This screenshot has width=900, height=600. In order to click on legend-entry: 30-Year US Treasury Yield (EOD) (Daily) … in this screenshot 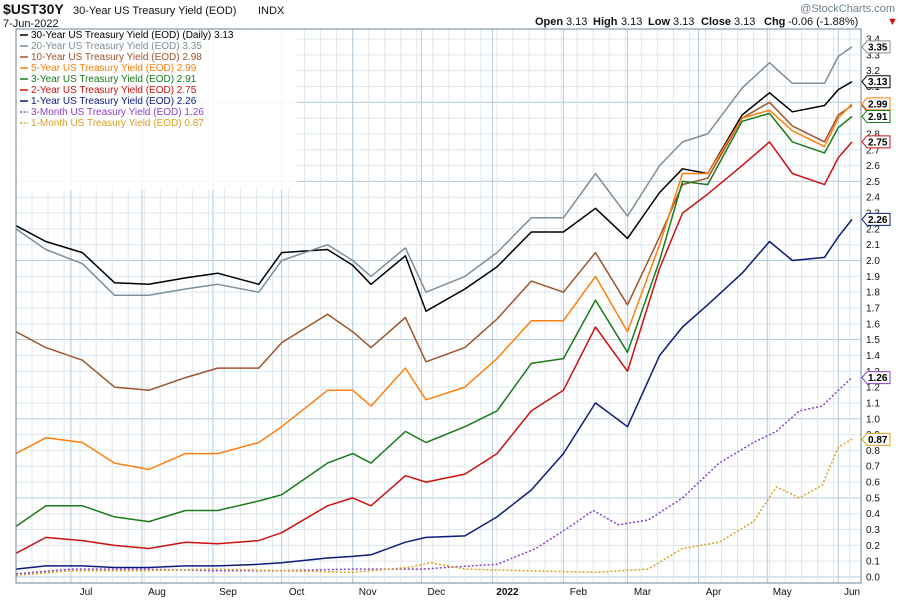, I will do `click(132, 35)`.